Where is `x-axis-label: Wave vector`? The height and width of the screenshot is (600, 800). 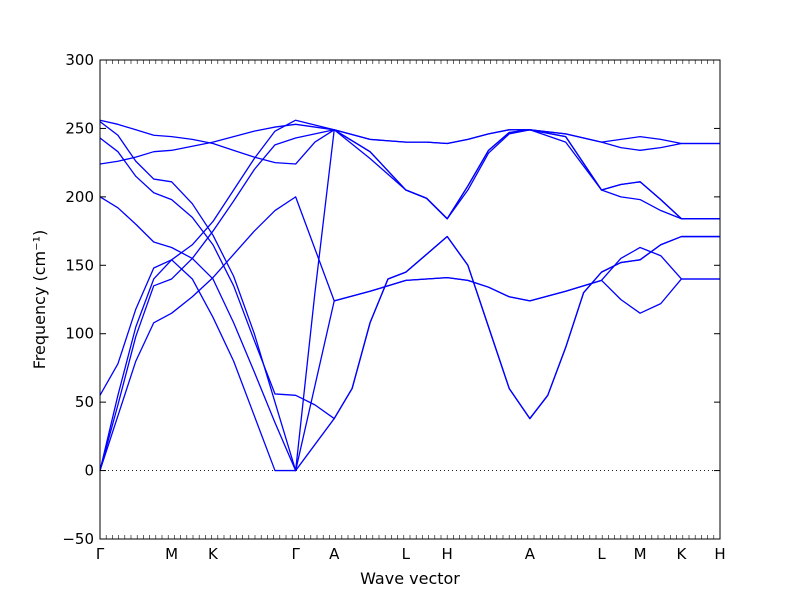
x-axis-label: Wave vector is located at coordinates (410, 578).